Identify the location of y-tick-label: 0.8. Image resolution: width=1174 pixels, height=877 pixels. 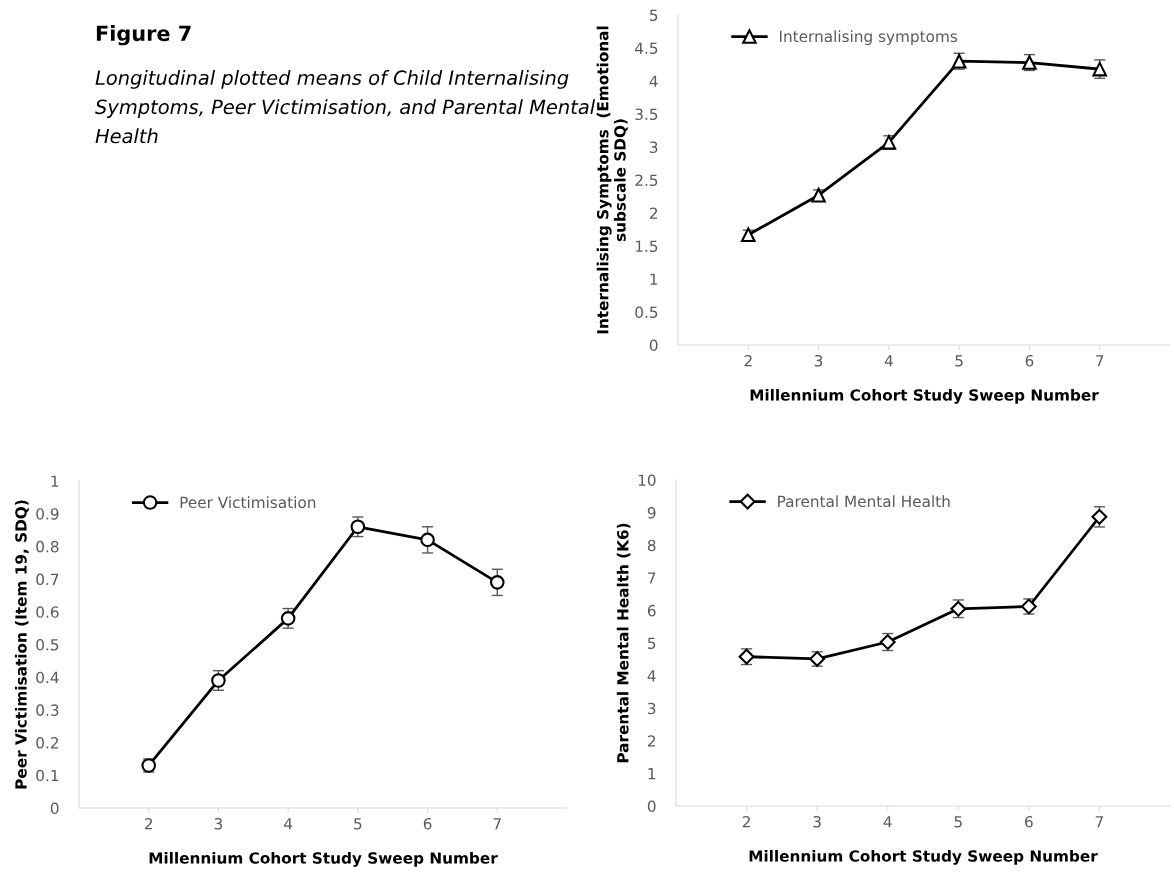
(47, 546).